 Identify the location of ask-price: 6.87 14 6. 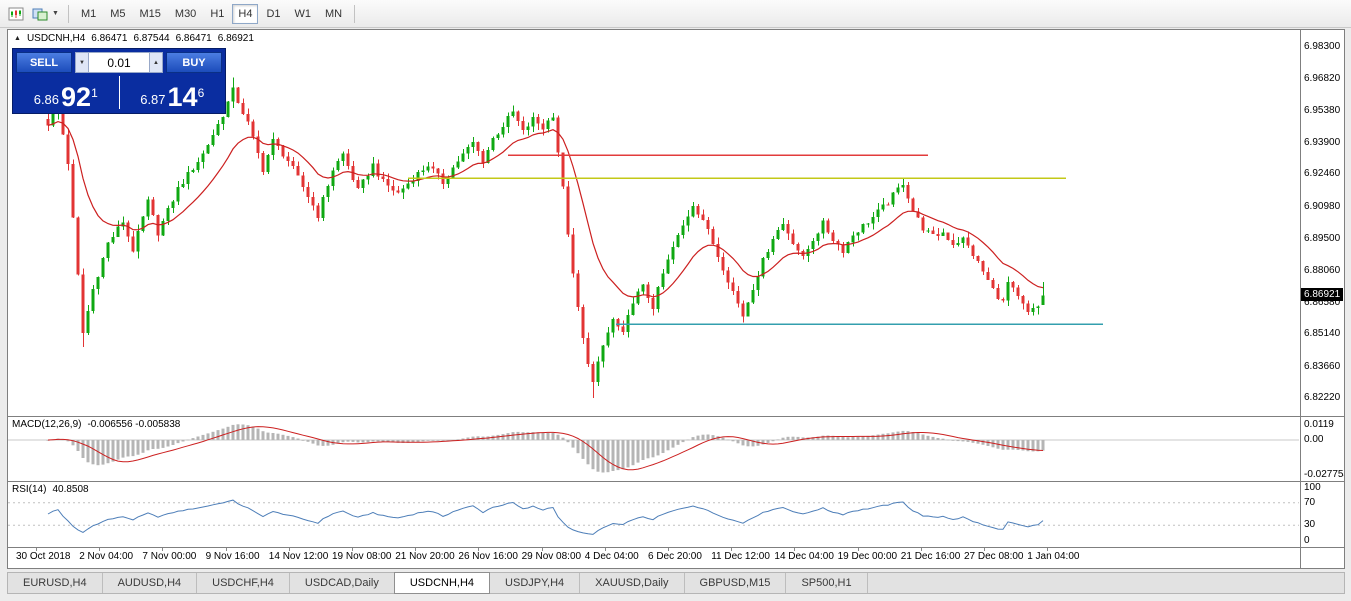
(173, 92).